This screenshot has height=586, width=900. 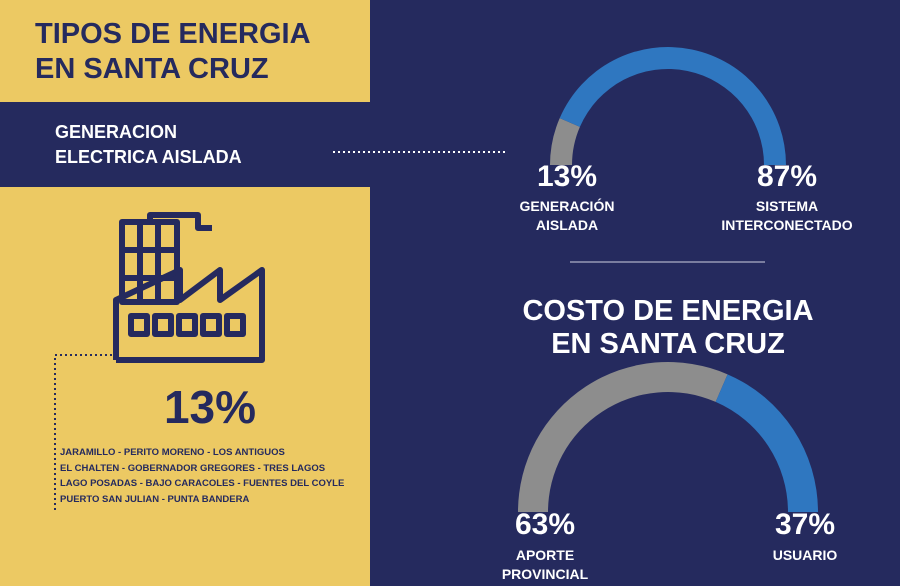 I want to click on category-label: GENERACIÓN AISLADA, so click(x=567, y=215).